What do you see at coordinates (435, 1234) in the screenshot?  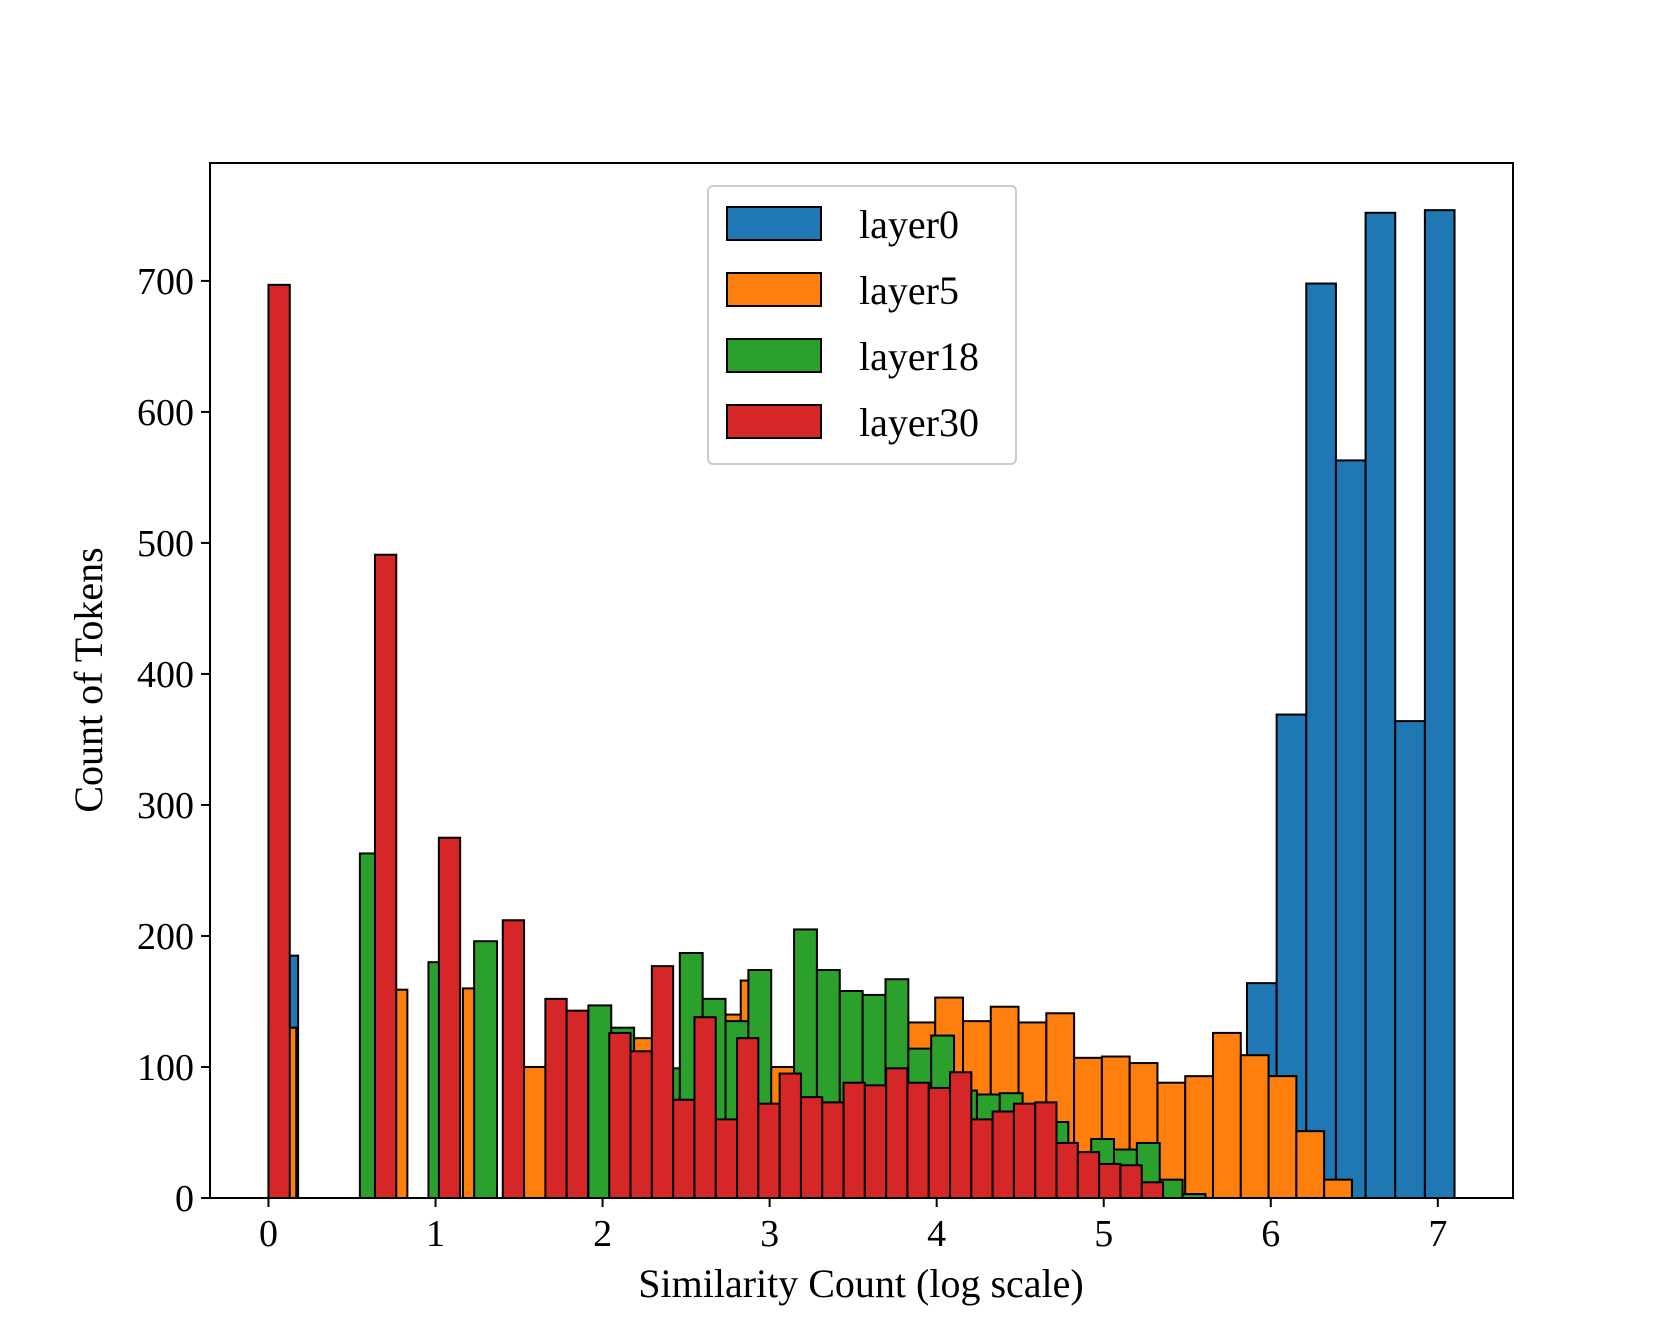 I see `x-tick-label: 1` at bounding box center [435, 1234].